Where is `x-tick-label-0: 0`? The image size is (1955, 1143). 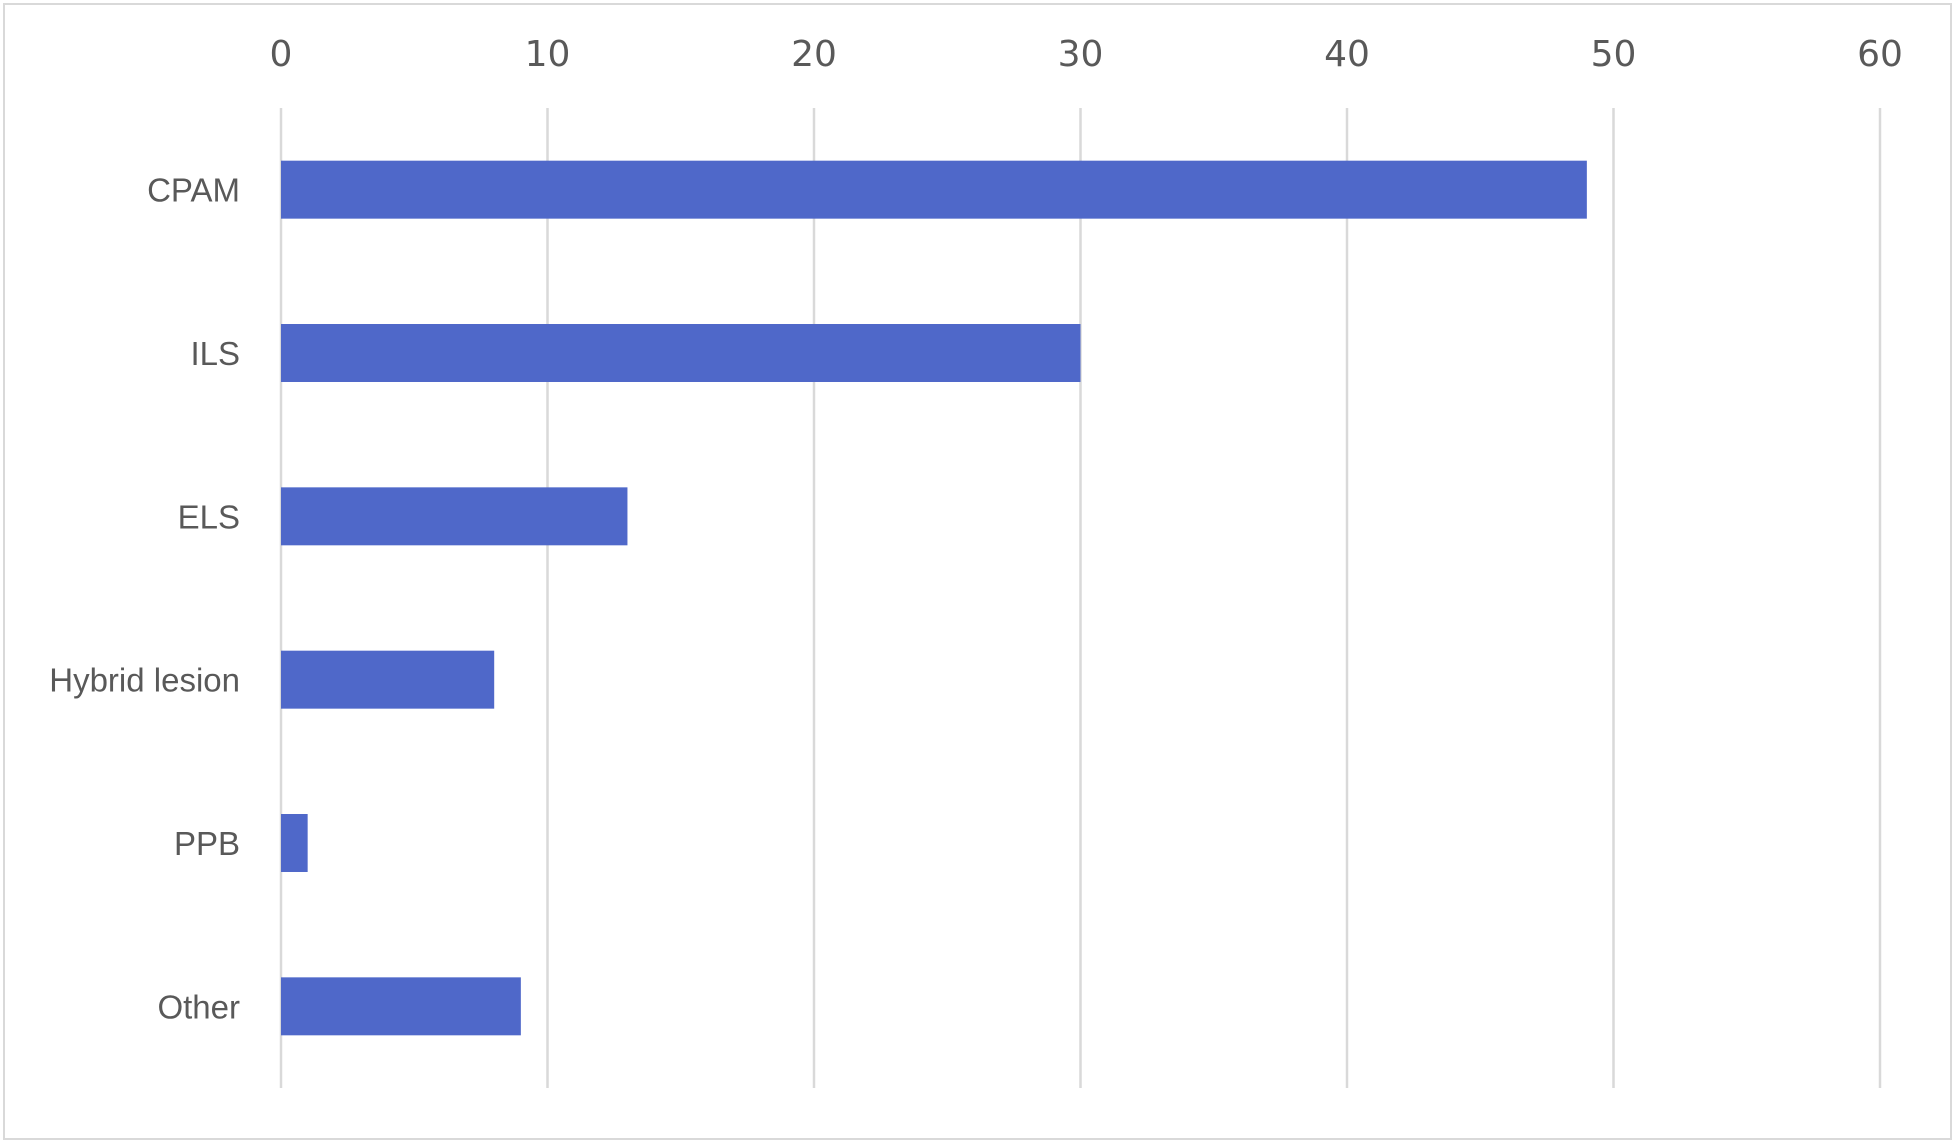
x-tick-label-0: 0 is located at coordinates (281, 54).